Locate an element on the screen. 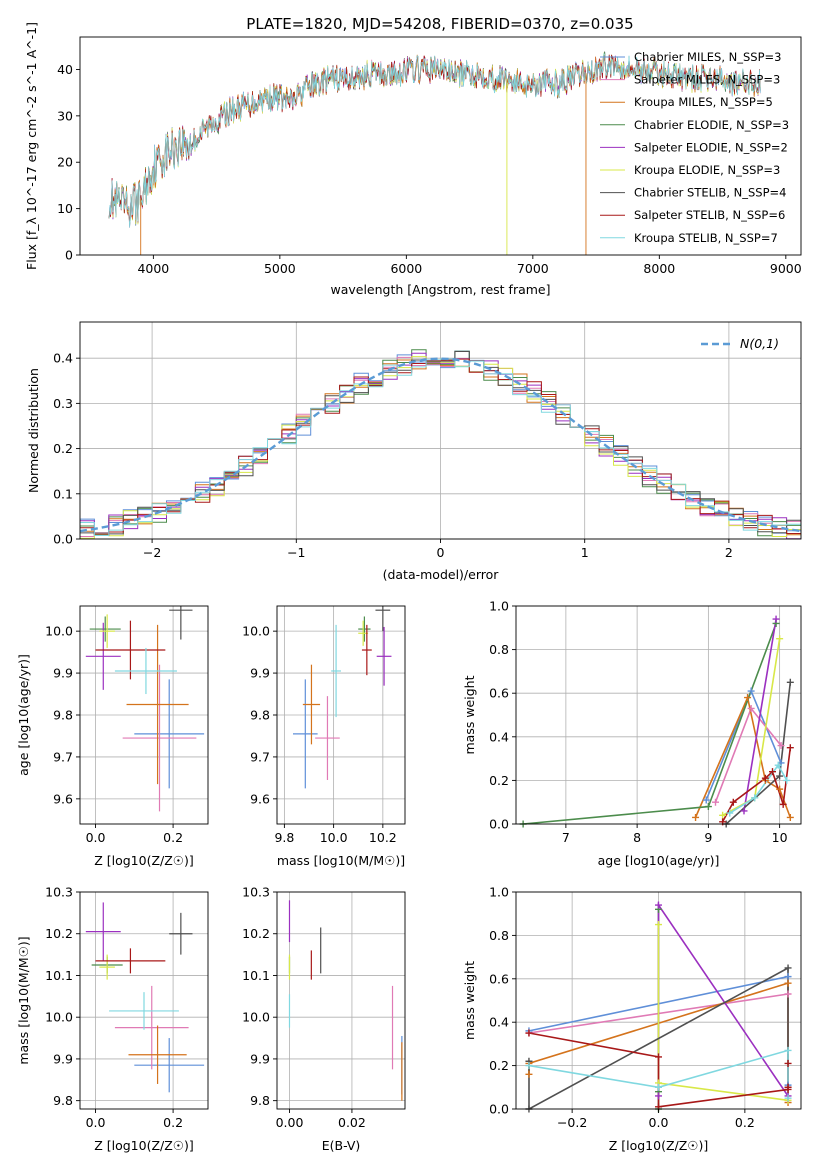 The width and height of the screenshot is (819, 1170). legend-entry: Salpeter STELIB, N_SSP=6 is located at coordinates (709, 215).